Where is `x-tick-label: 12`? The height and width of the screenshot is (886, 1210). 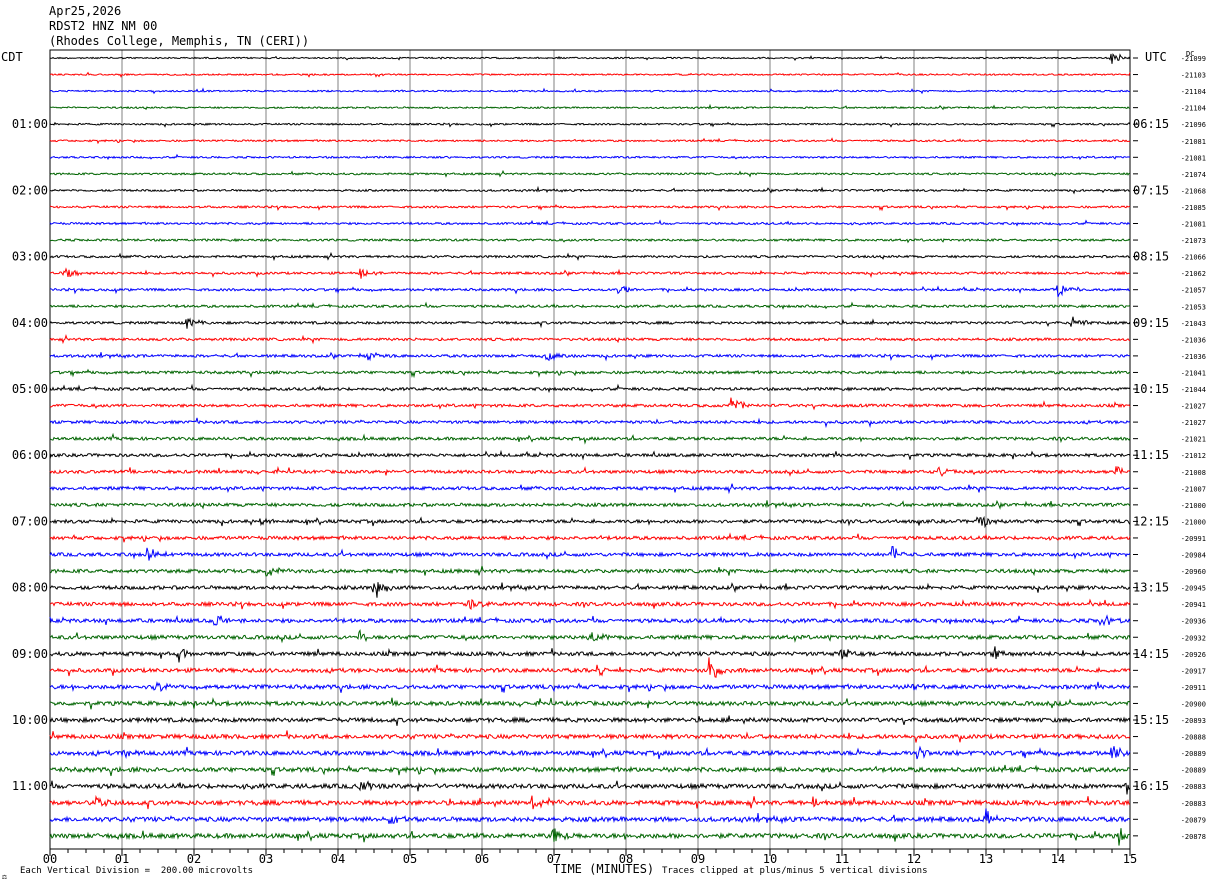
x-tick-label: 12 is located at coordinates (914, 859).